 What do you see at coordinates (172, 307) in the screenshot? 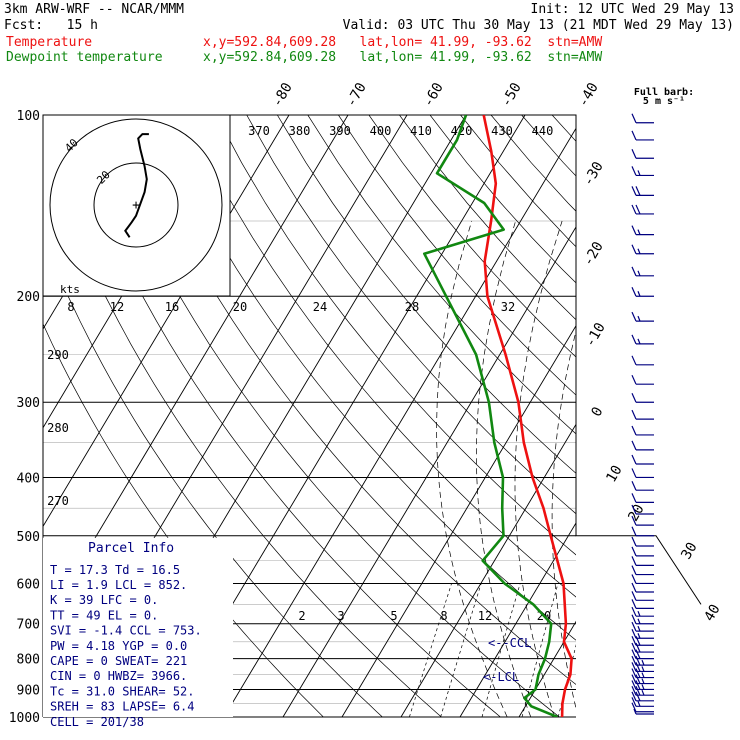
I see `hodo-speed-label: 16` at bounding box center [172, 307].